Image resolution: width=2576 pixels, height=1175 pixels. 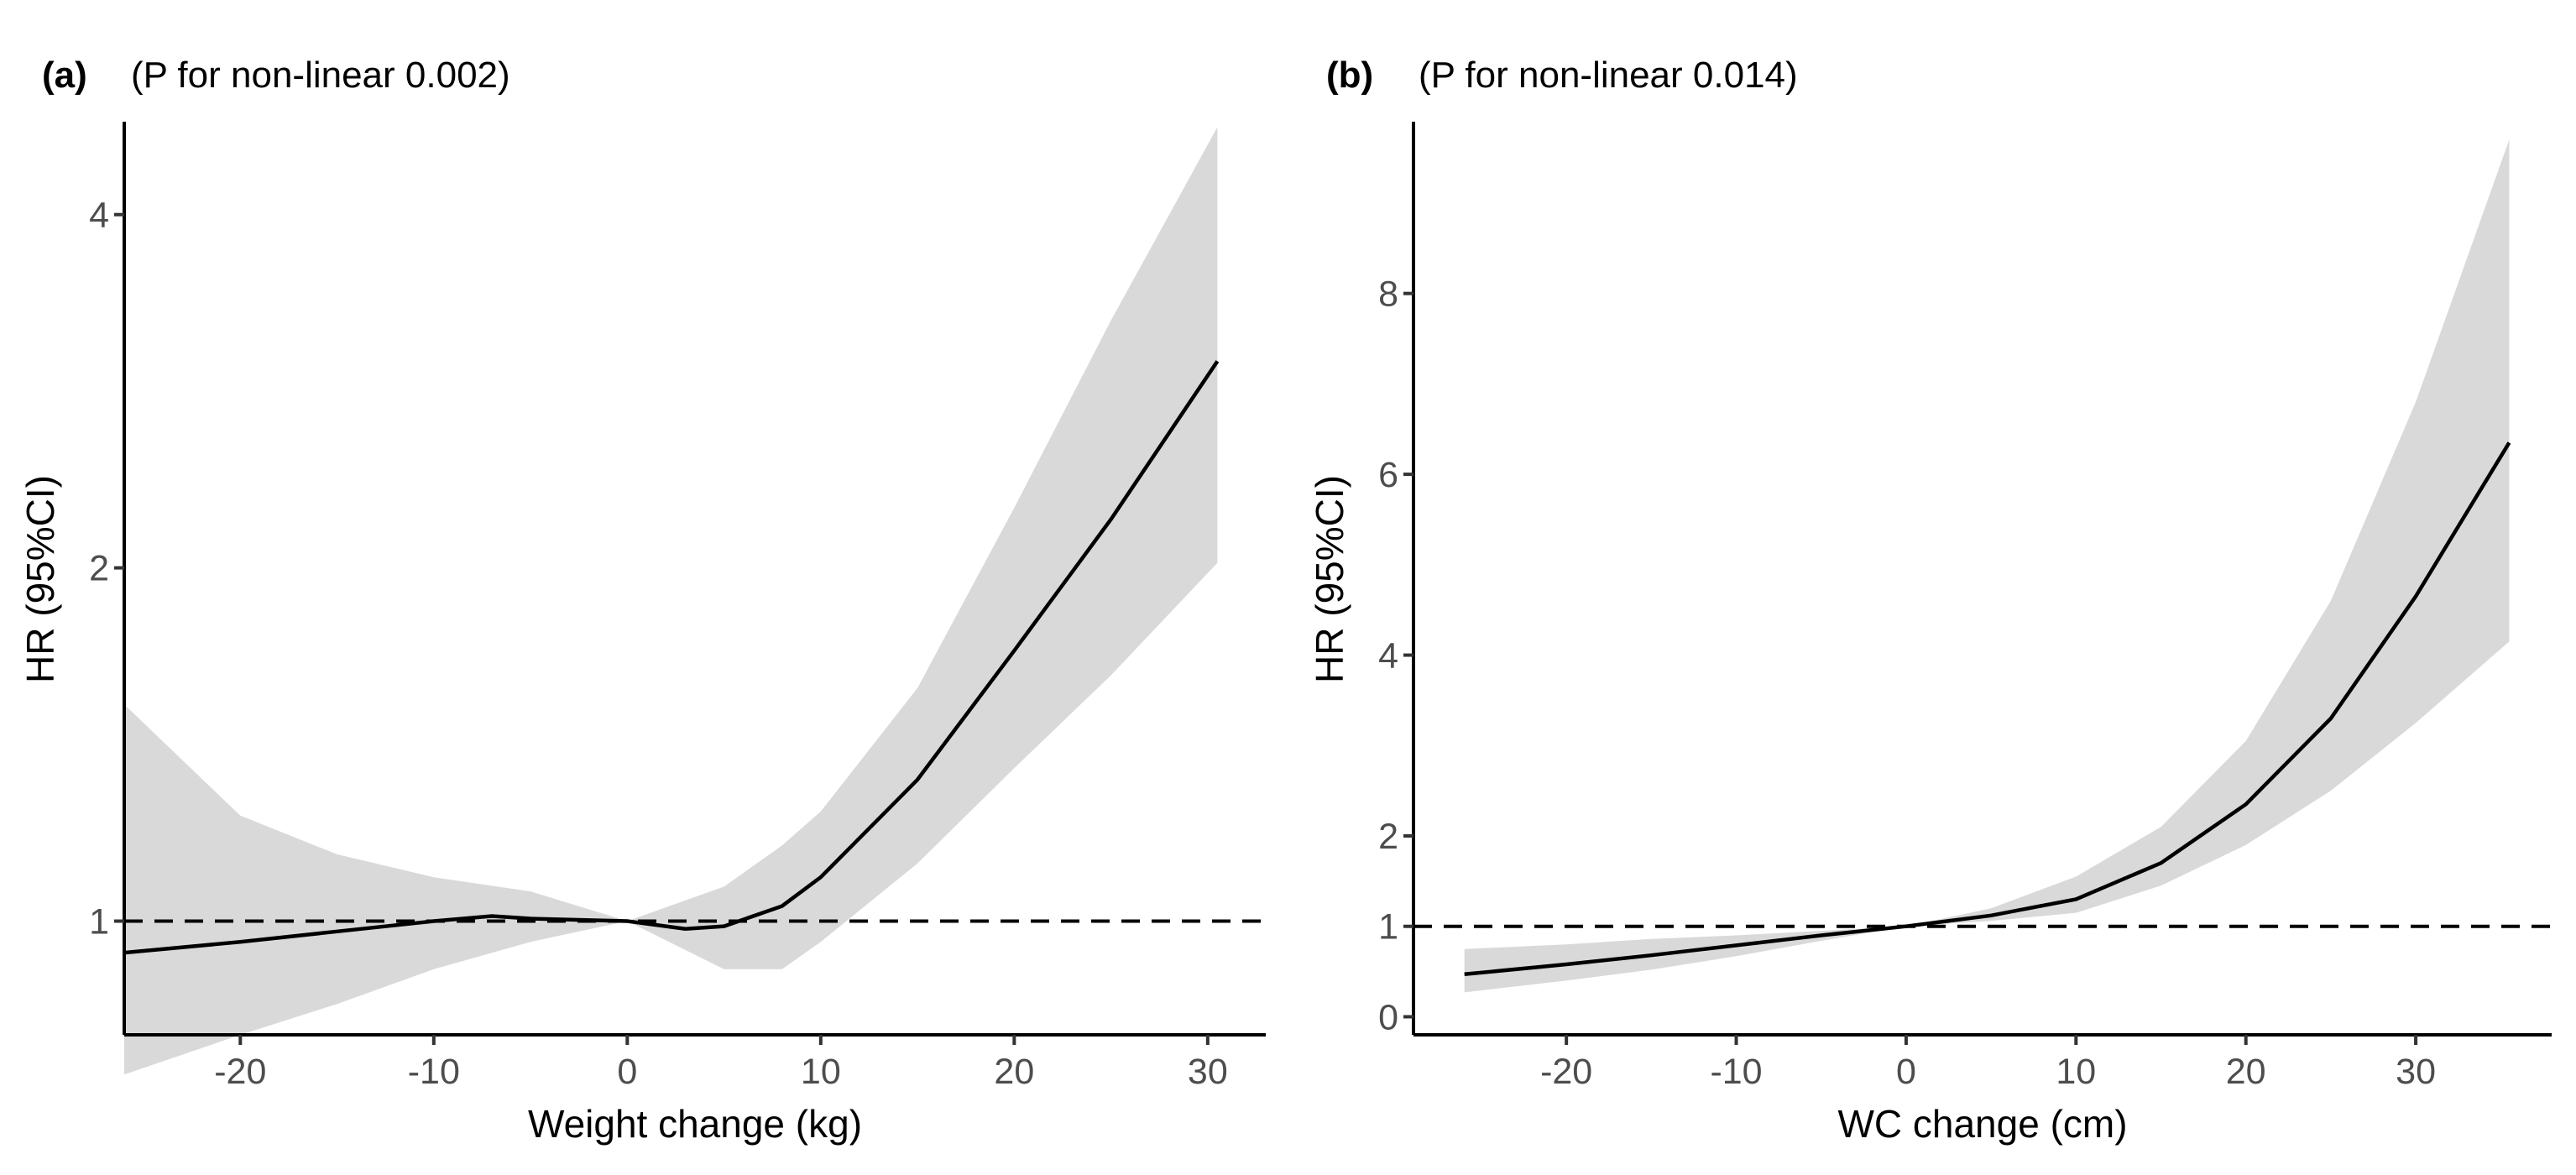 What do you see at coordinates (1608, 75) in the screenshot?
I see `panel-b-annotation: (P for non-linear 0.014)` at bounding box center [1608, 75].